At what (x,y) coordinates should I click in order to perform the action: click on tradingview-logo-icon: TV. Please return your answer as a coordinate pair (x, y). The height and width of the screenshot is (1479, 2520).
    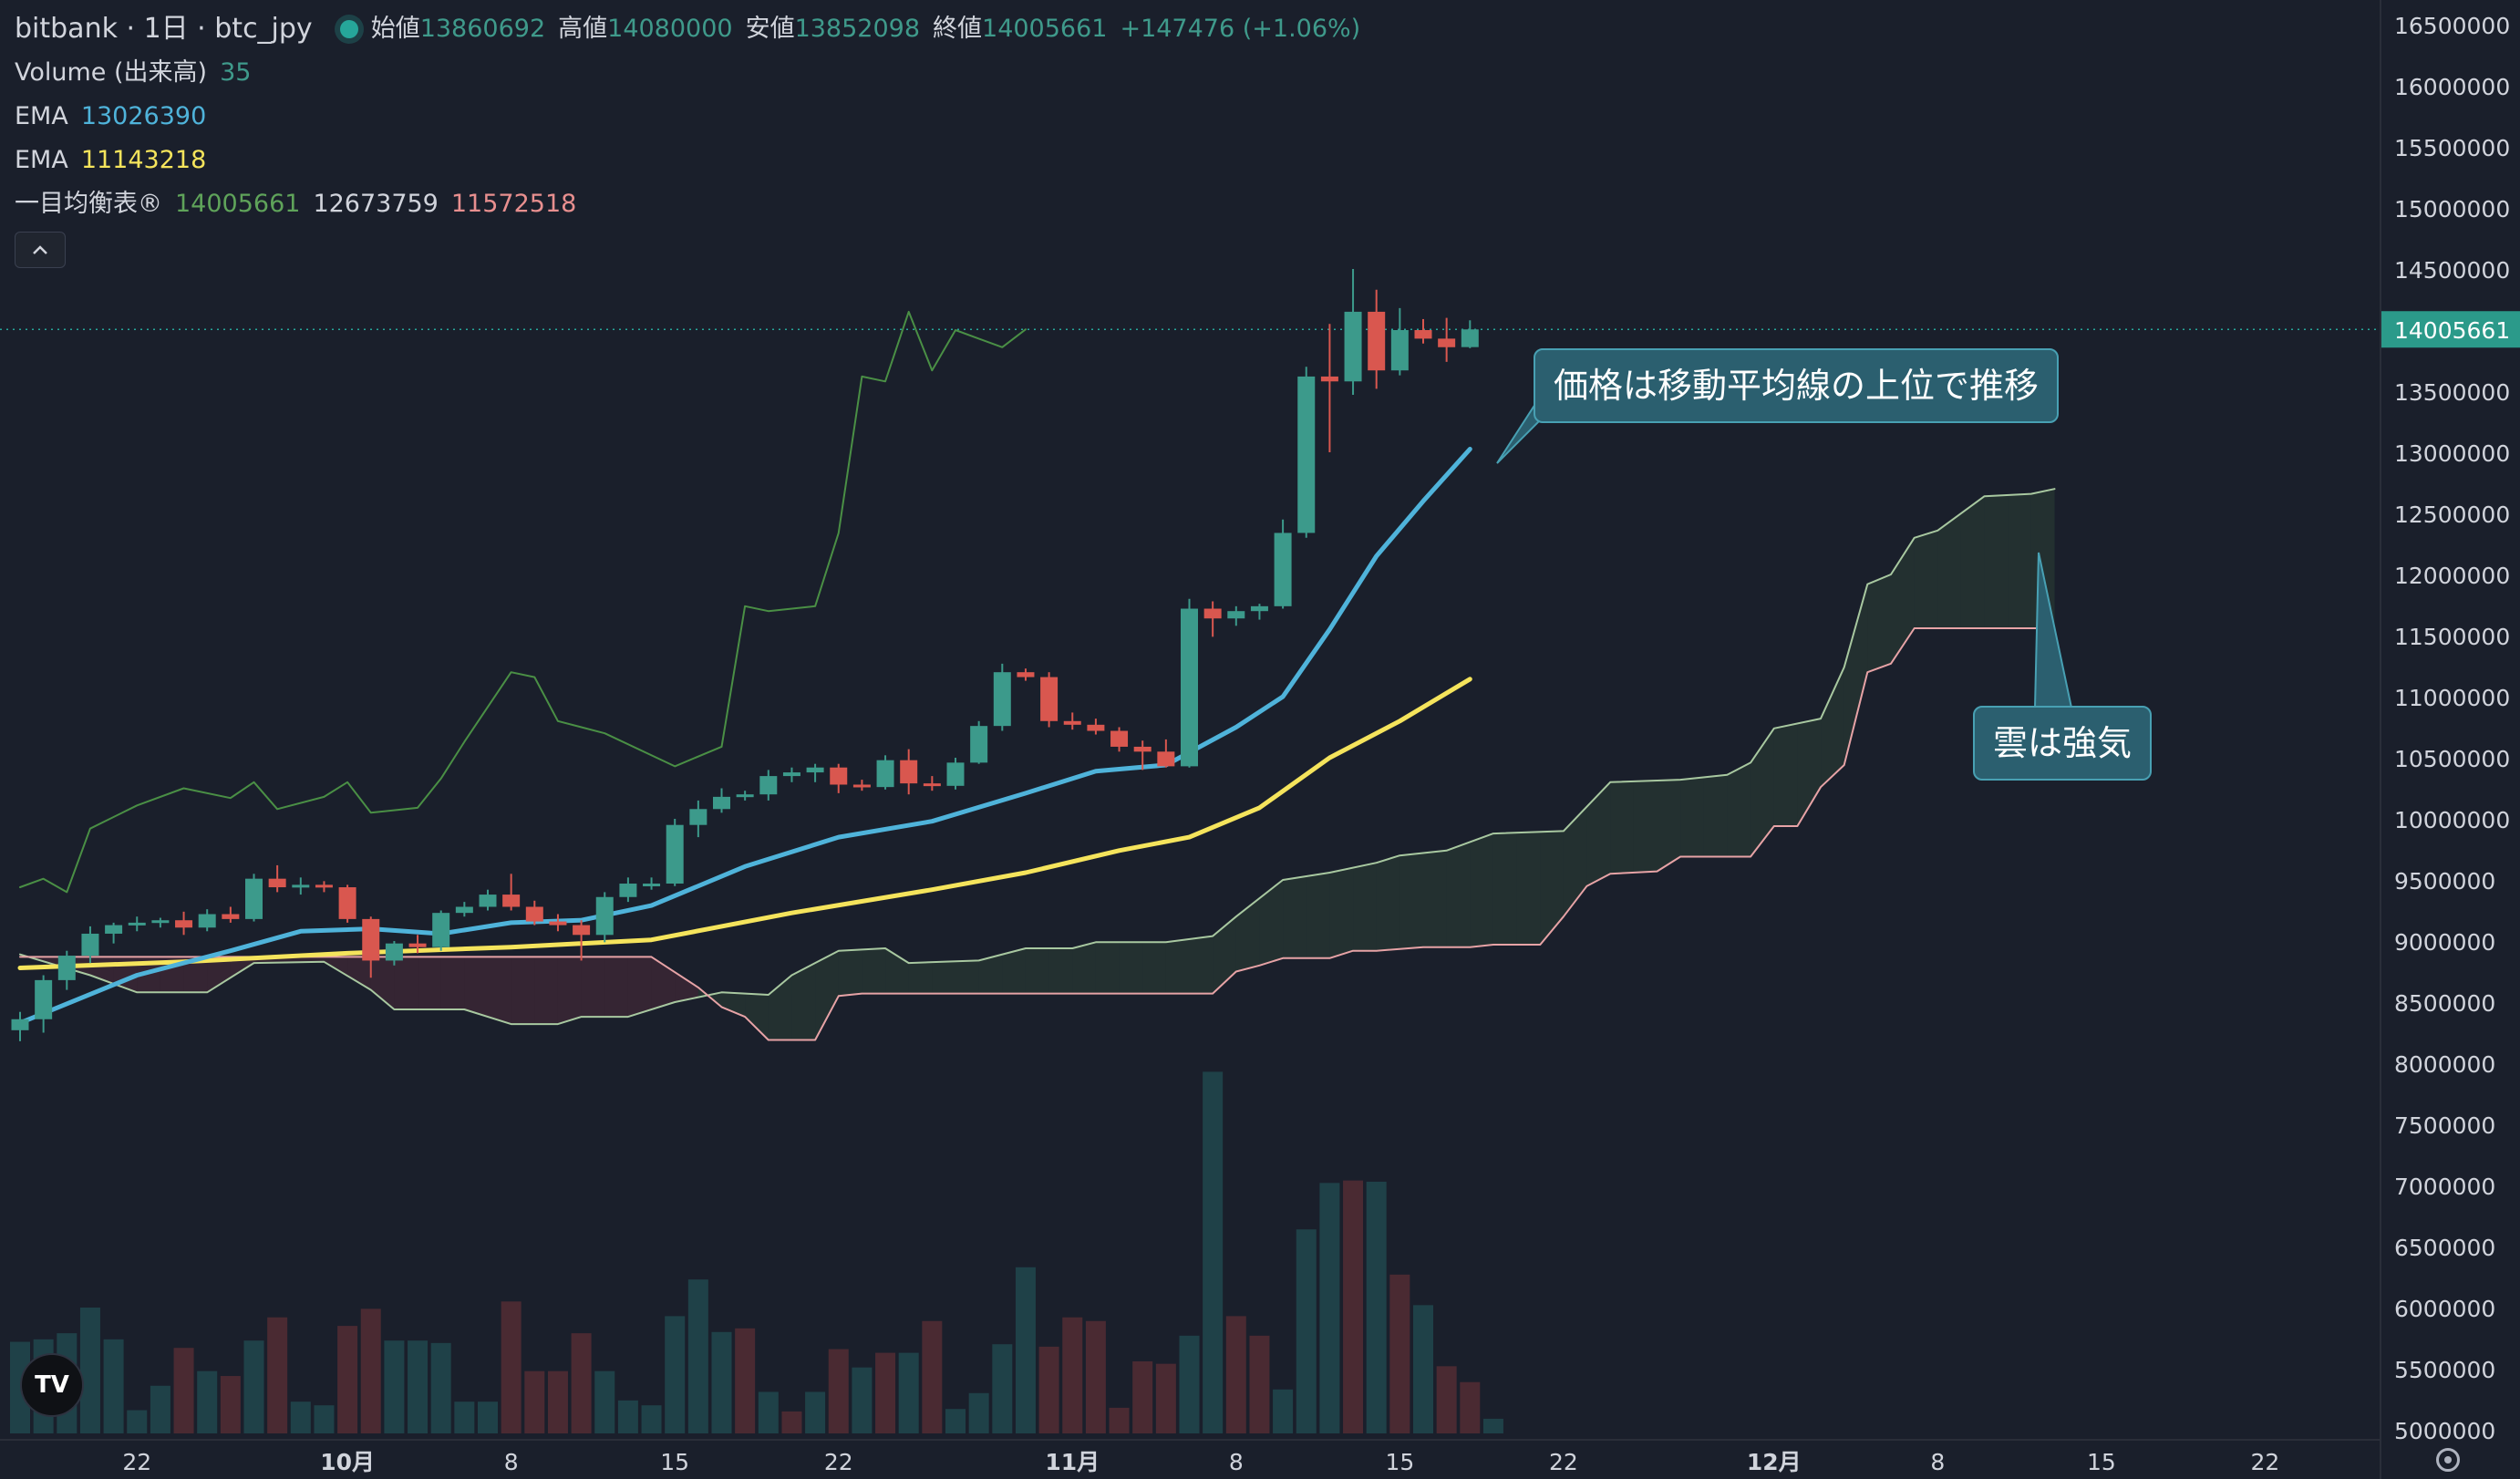
    Looking at the image, I should click on (52, 1385).